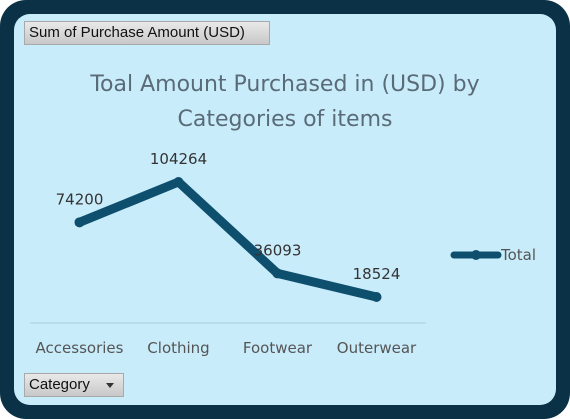 This screenshot has width=570, height=419. Describe the element at coordinates (178, 348) in the screenshot. I see `x-tick-label: Clothing` at that location.